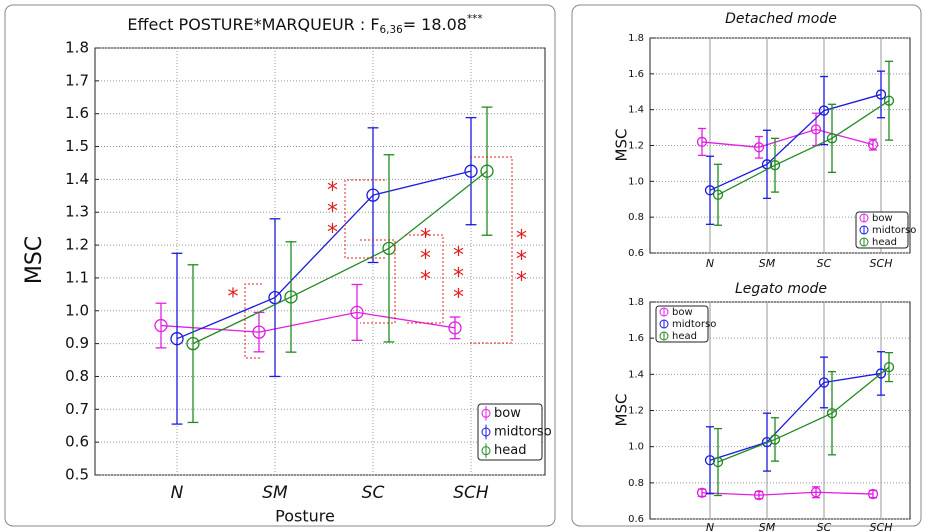 This screenshot has width=926, height=531. I want to click on y-tick-label: 1.7, so click(77, 80).